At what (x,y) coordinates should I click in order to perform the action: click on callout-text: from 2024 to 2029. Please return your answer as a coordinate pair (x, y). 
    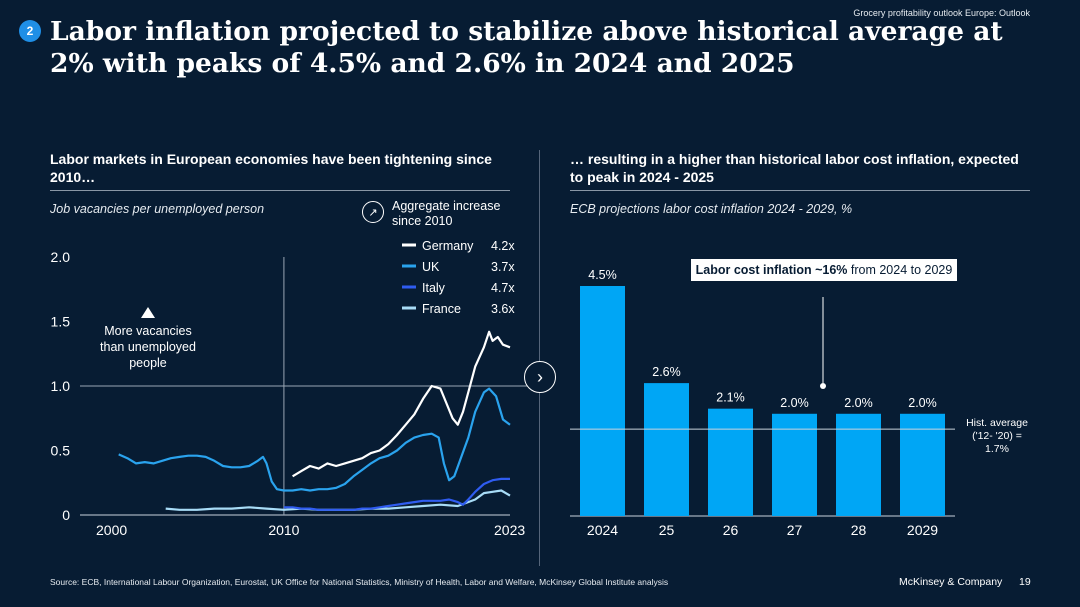
    Looking at the image, I should click on (900, 270).